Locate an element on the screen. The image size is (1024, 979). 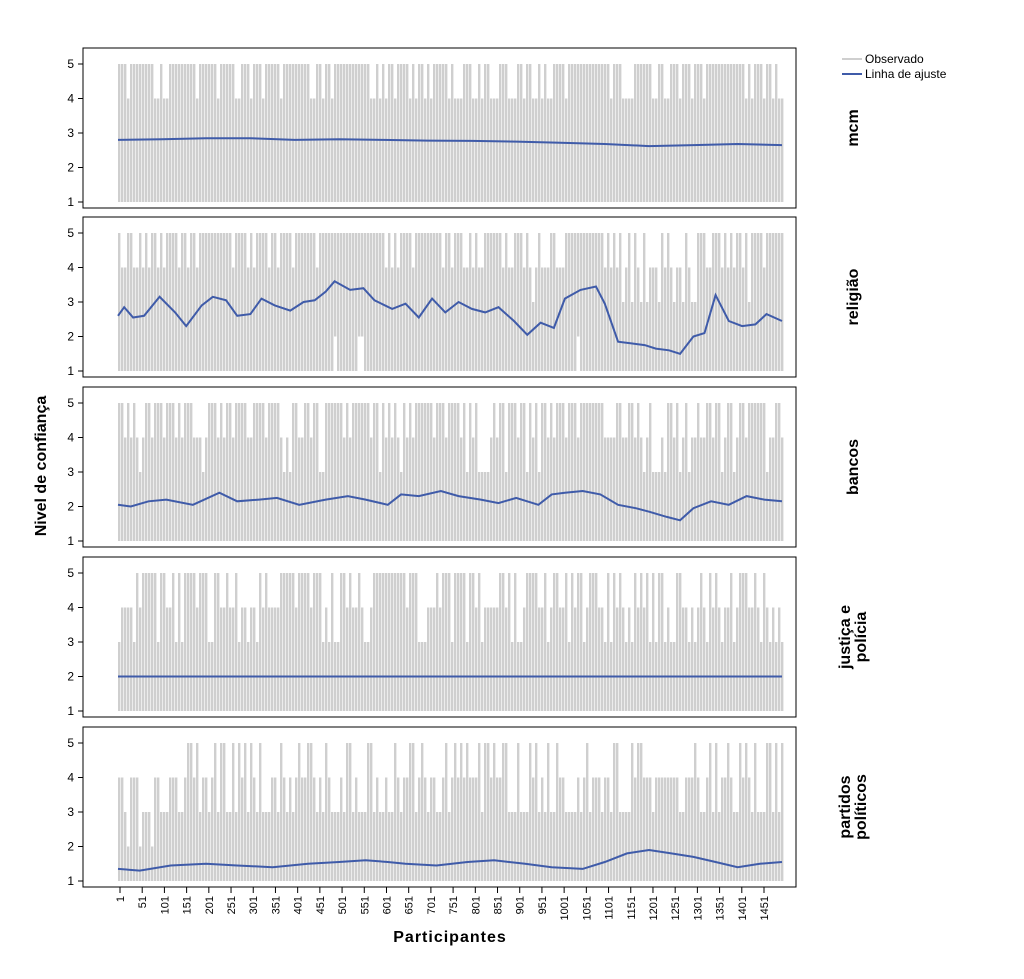
y-tick-label: 3 is located at coordinates (70, 472).